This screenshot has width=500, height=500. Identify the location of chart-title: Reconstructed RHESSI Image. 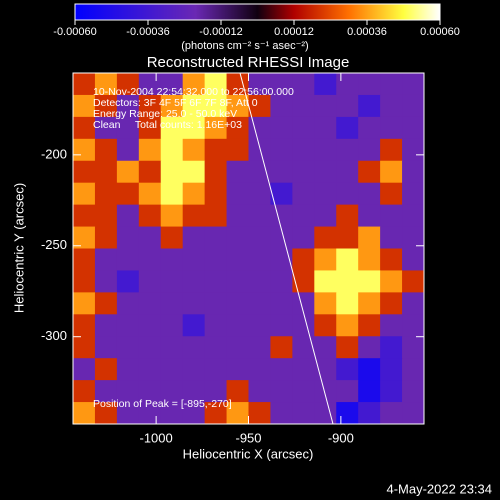
(248, 62).